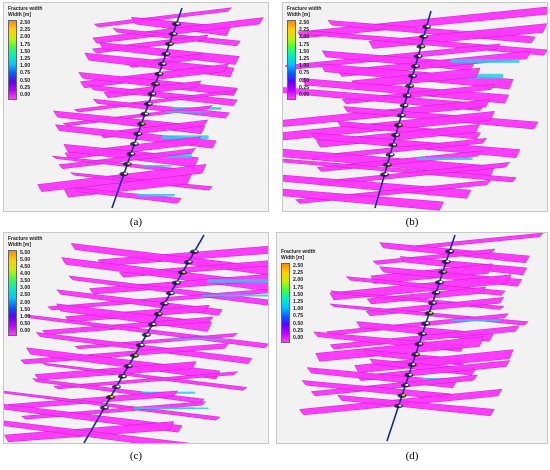 This screenshot has width=550, height=470. I want to click on caption-c: (c), so click(136, 456).